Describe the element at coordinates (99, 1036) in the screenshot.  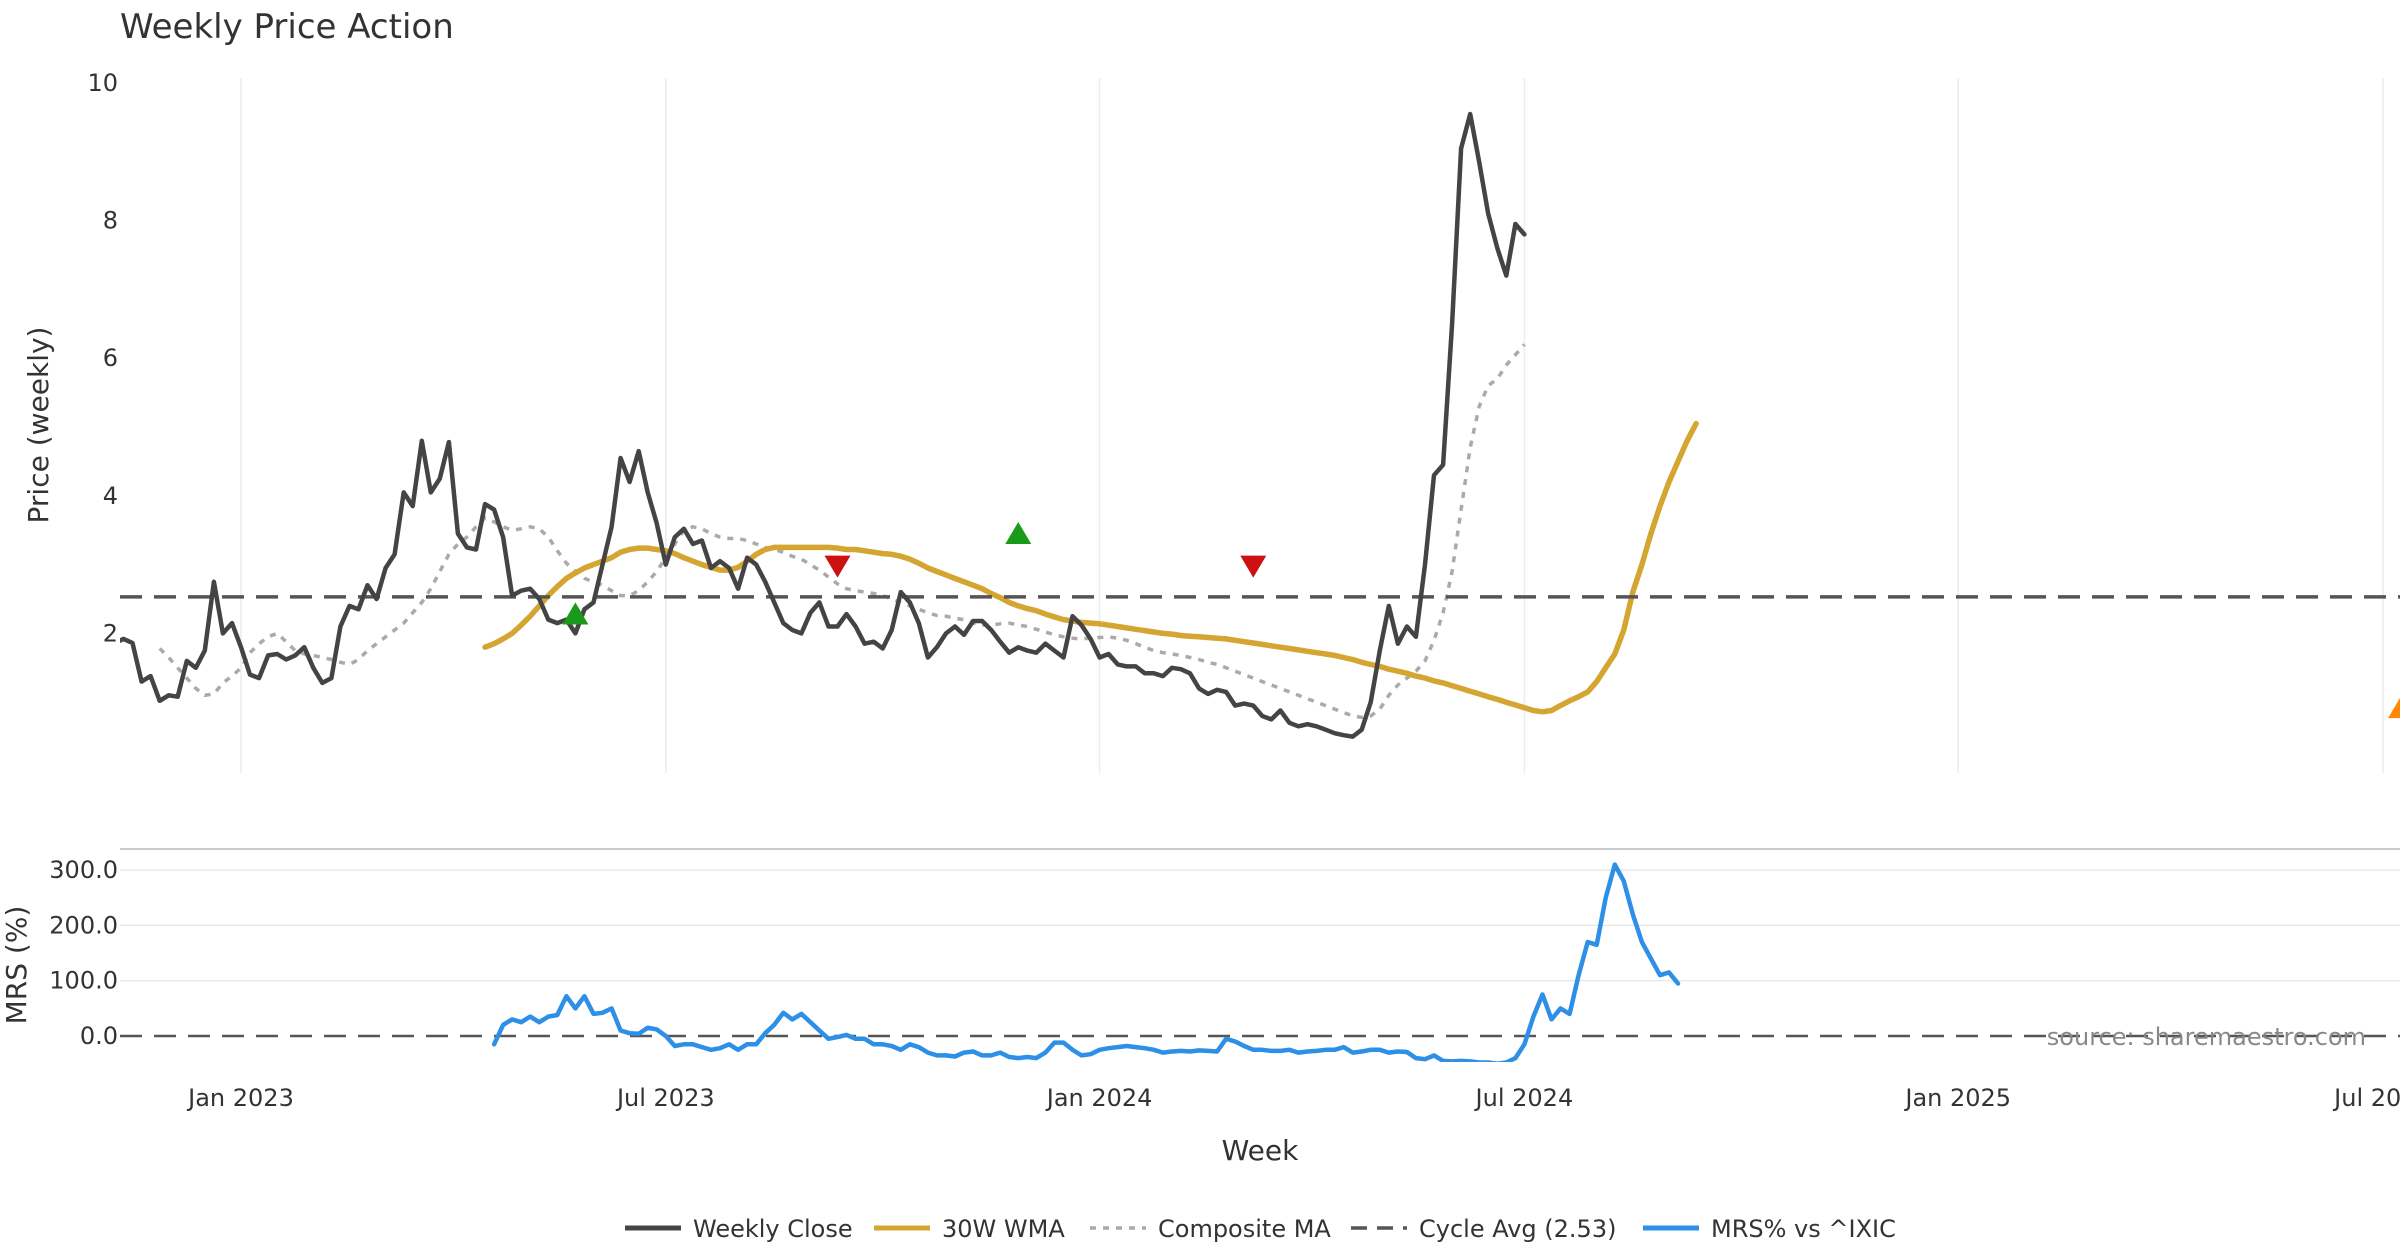
I see `mrs-y-tick-label: 0.0` at that location.